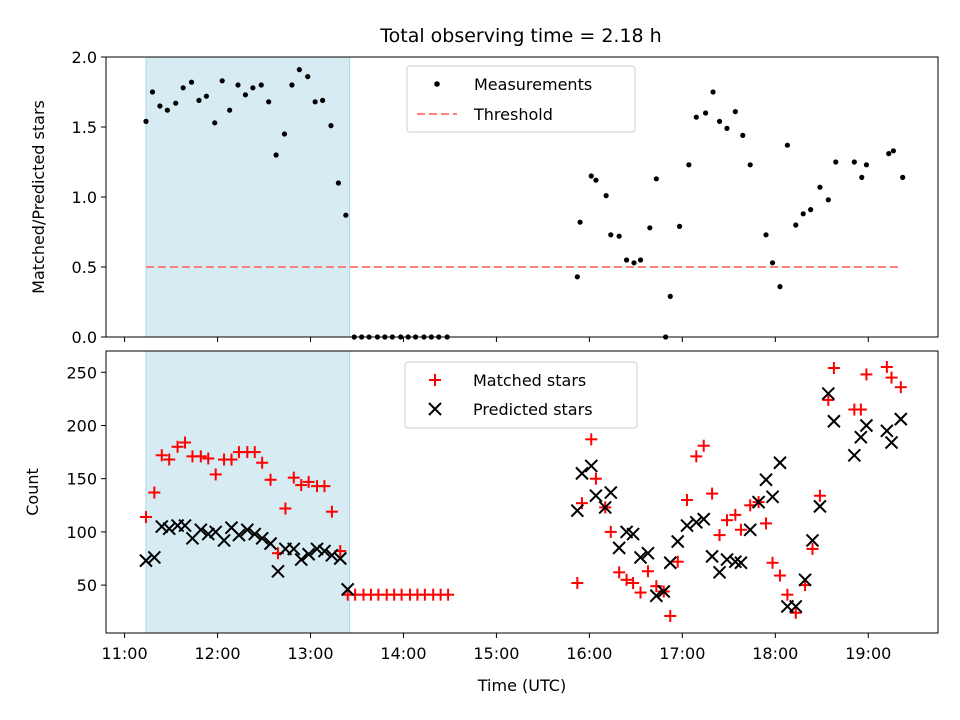 This screenshot has height=720, width=960. I want to click on count-x-tick-label: 16:00, so click(589, 653).